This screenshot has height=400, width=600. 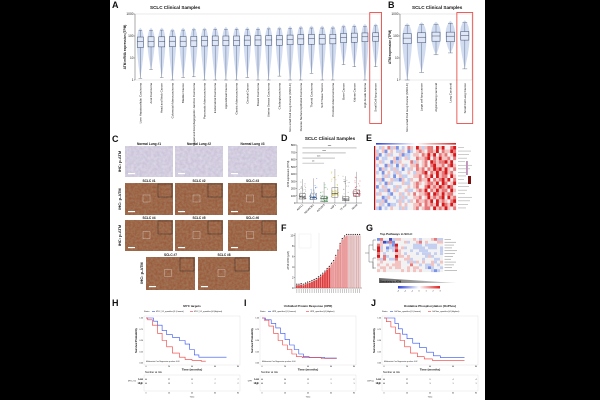 I want to click on panel-label-j: J, so click(x=373, y=303).